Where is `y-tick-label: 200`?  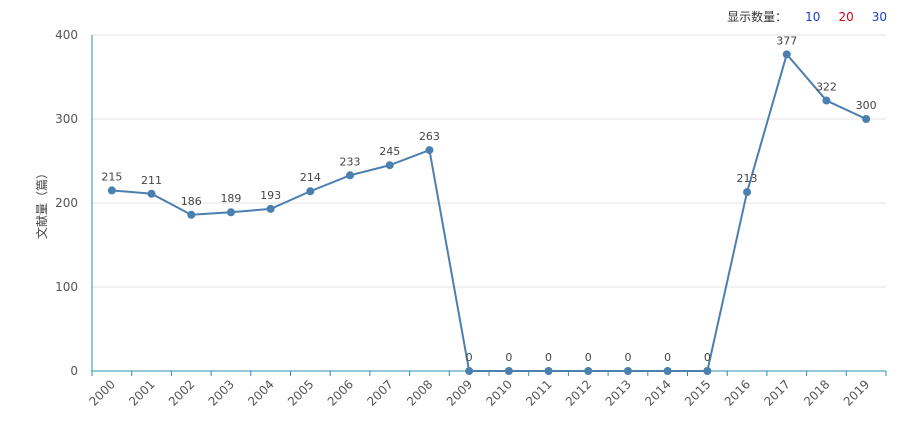 y-tick-label: 200 is located at coordinates (66, 203).